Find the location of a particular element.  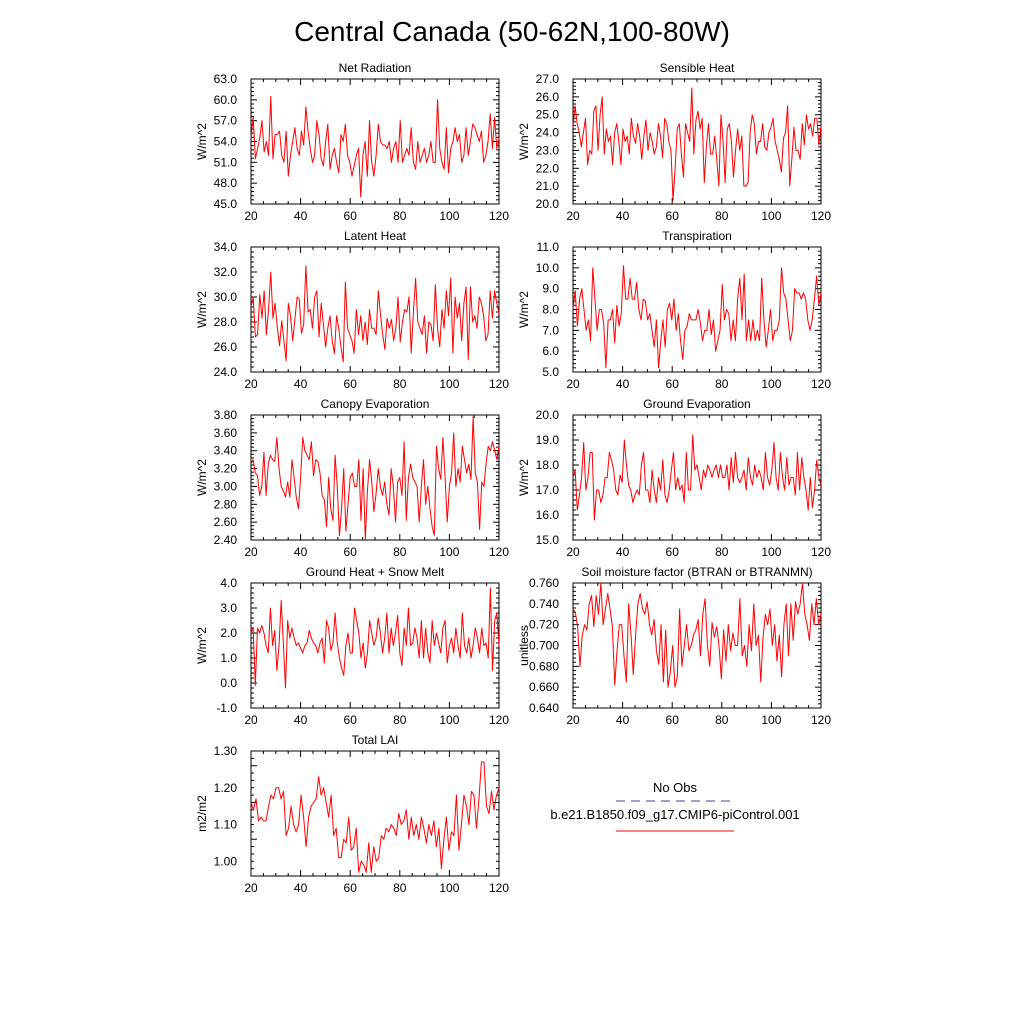

y-tick-label: 11.0 is located at coordinates (548, 247).